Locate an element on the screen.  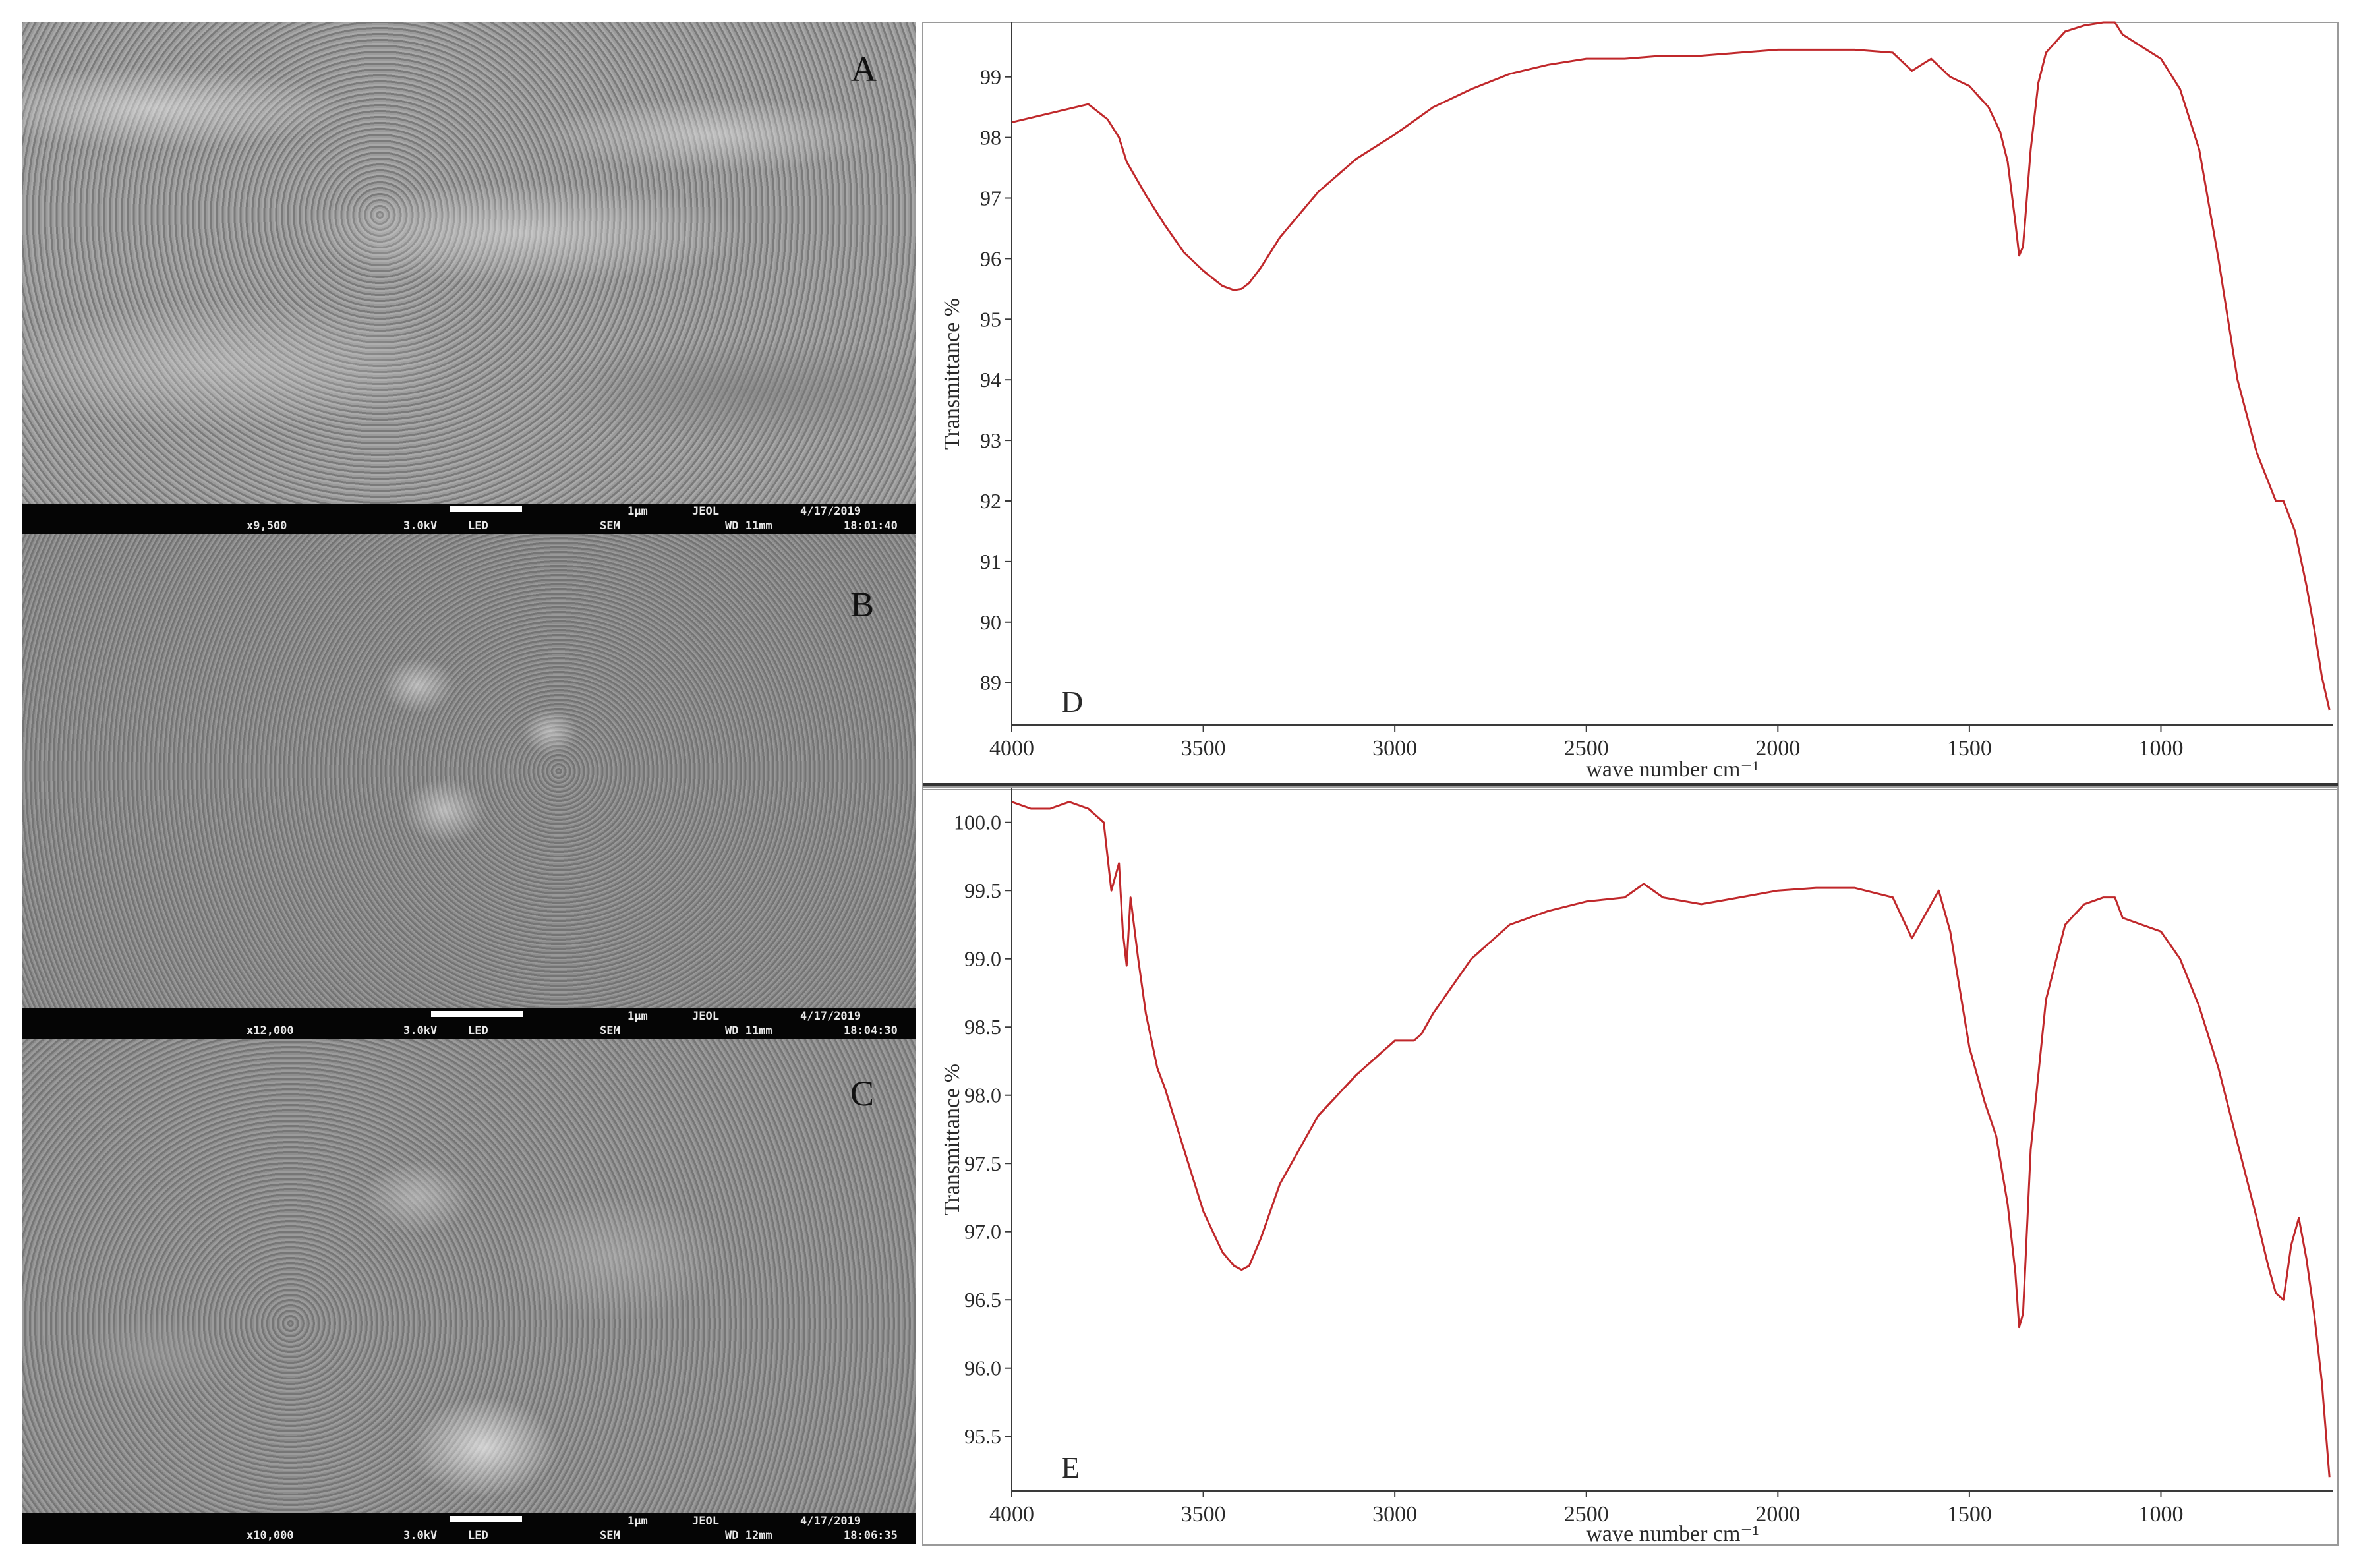
panel-label-d: D is located at coordinates (1072, 701).